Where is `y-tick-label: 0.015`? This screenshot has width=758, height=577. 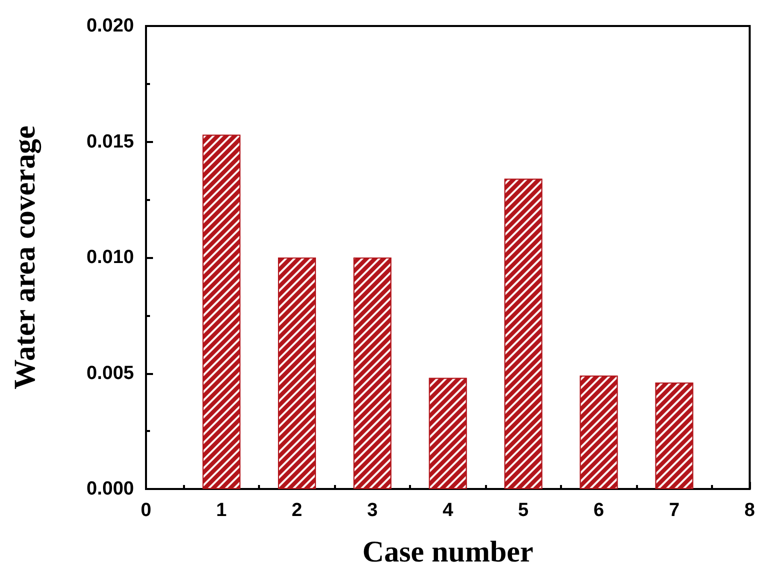
y-tick-label: 0.015 is located at coordinates (110, 141).